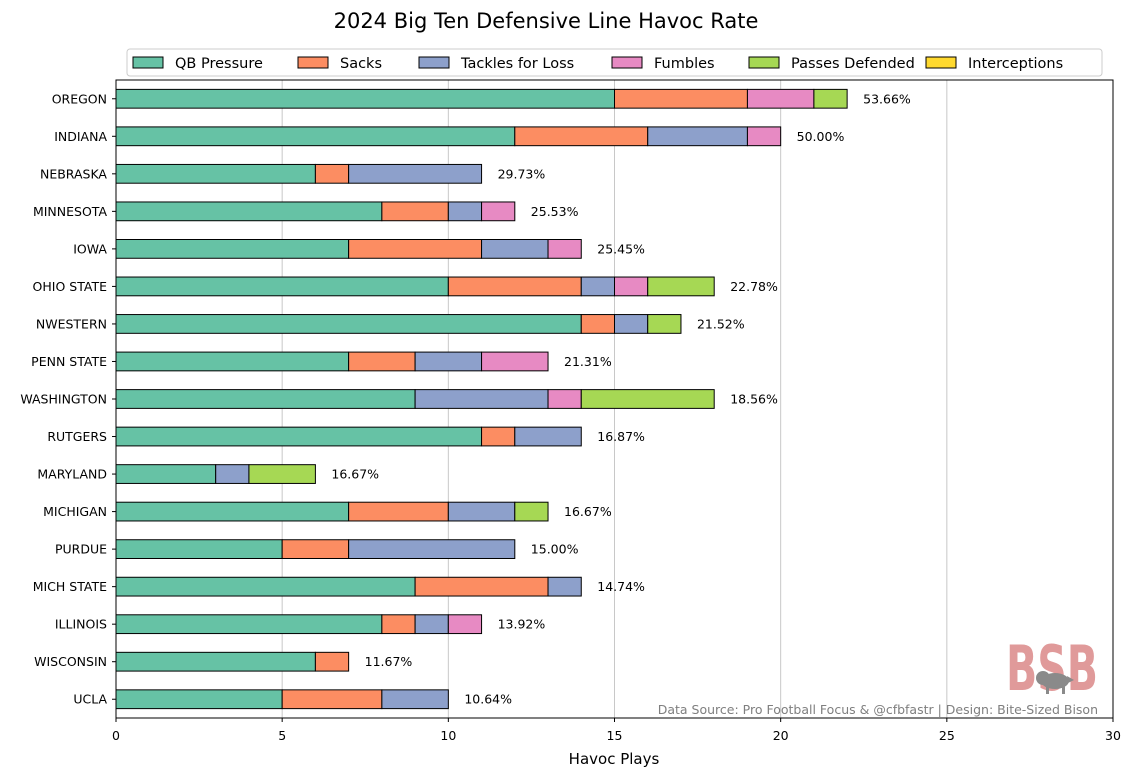 This screenshot has height=777, width=1132. Describe the element at coordinates (219, 64) in the screenshot. I see `legend-label: QB Pressure` at that location.